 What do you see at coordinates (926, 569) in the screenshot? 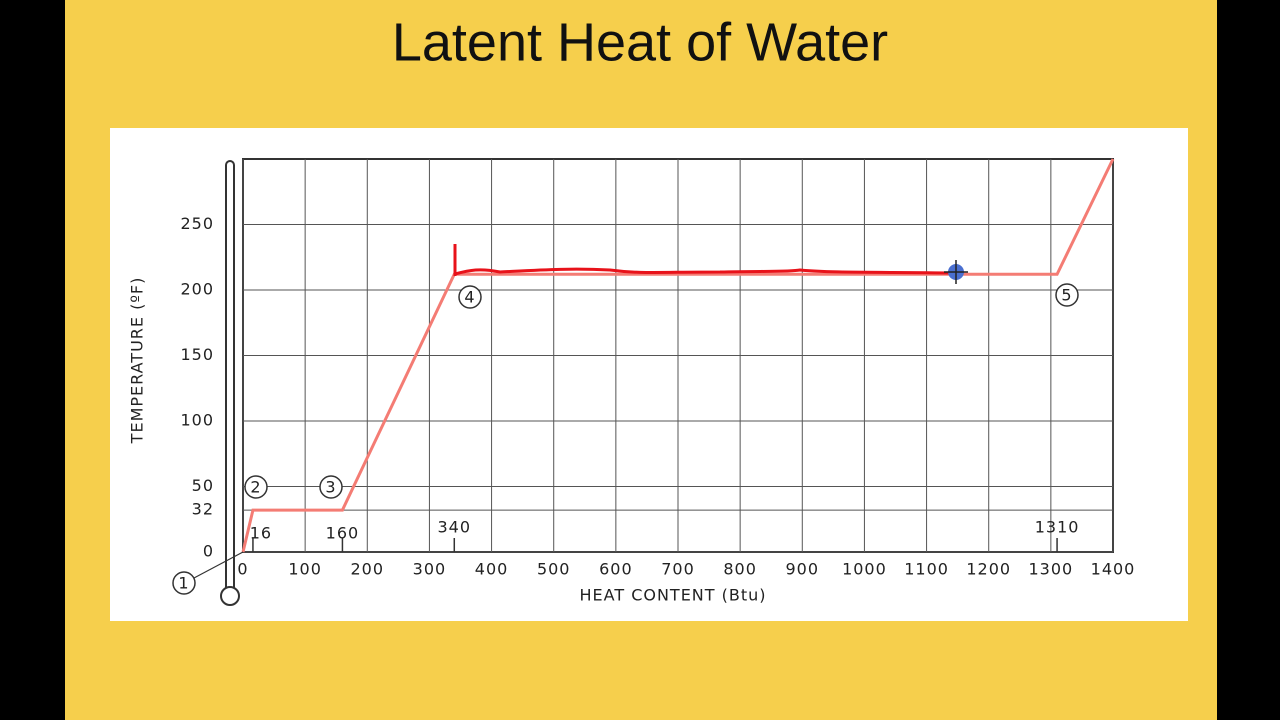
I see `x-tick-label: 1100` at bounding box center [926, 569].